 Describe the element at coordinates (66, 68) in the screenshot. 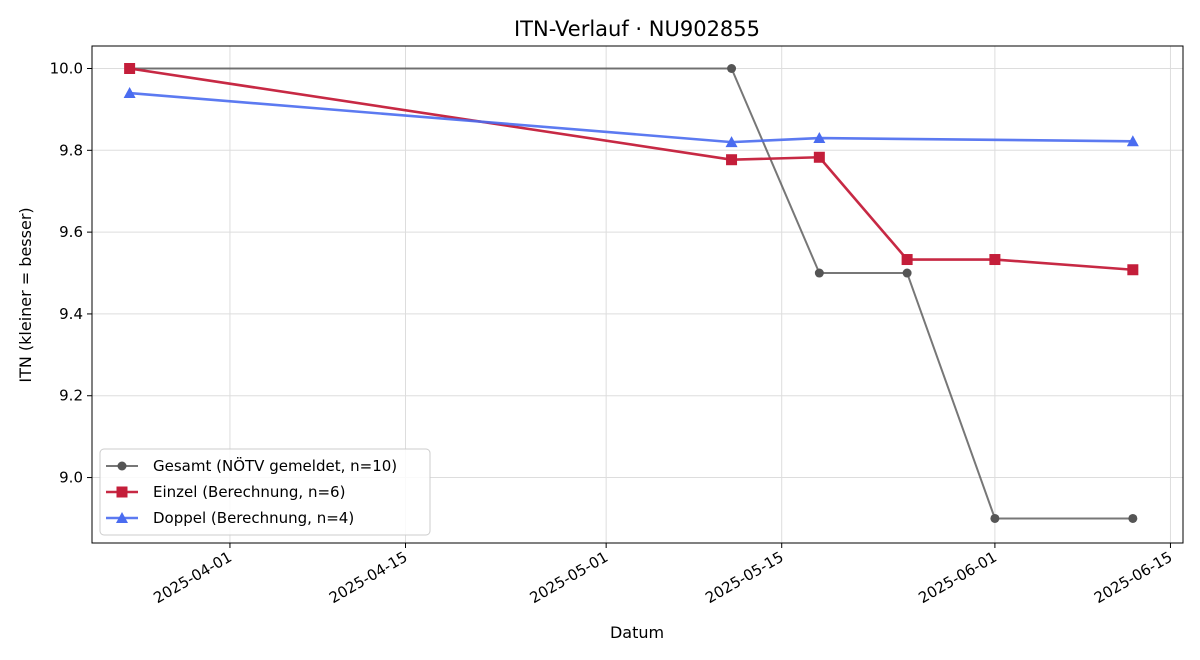

I see `y-tick-label: 10.0` at that location.